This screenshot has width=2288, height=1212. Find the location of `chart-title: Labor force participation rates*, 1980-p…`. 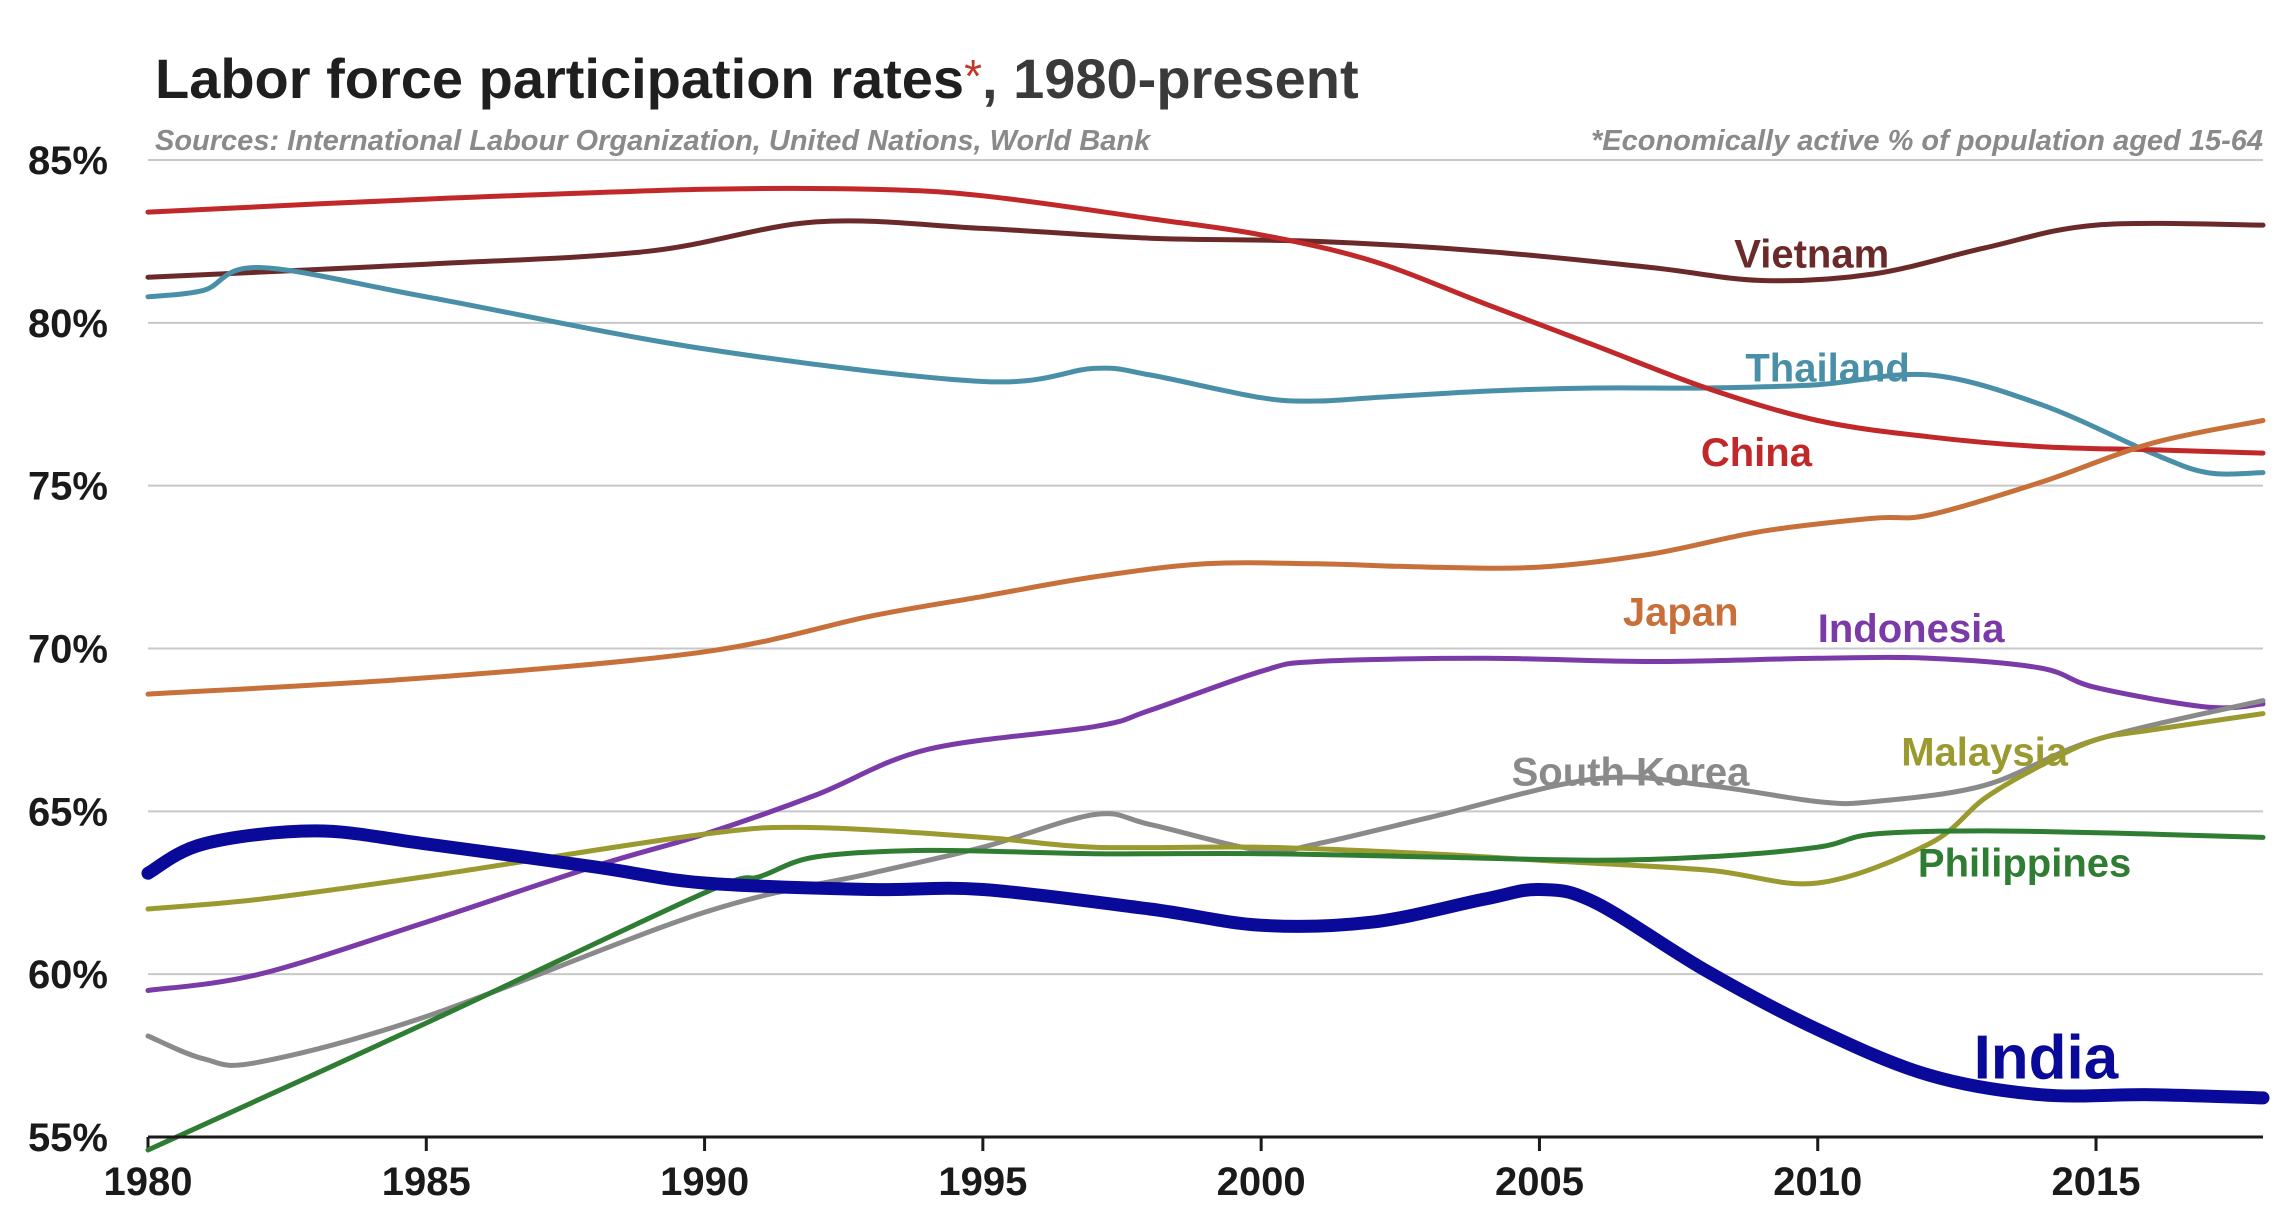

chart-title: Labor force participation rates*, 1980-p… is located at coordinates (757, 78).